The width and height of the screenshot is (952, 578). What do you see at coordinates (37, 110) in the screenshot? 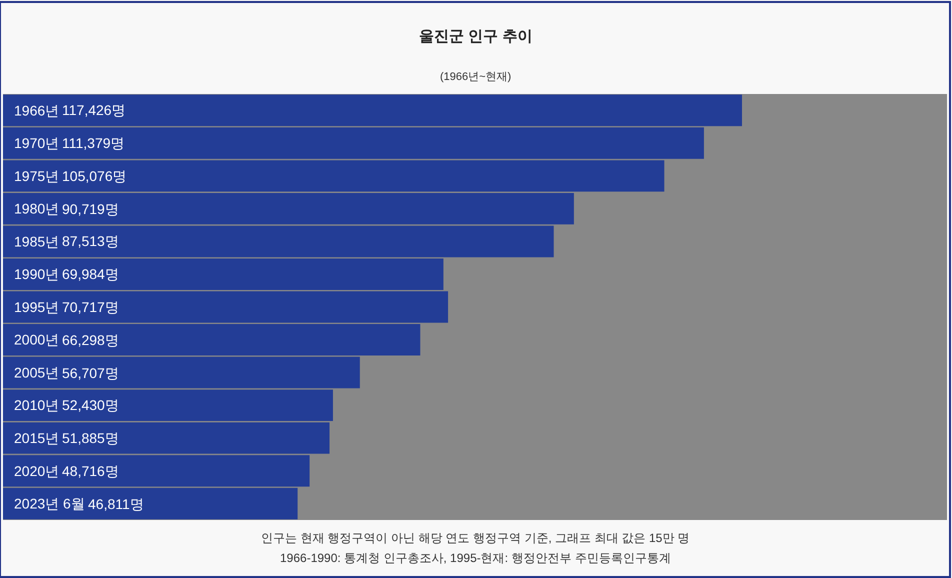
I see `y-tick-label: 1966년` at bounding box center [37, 110].